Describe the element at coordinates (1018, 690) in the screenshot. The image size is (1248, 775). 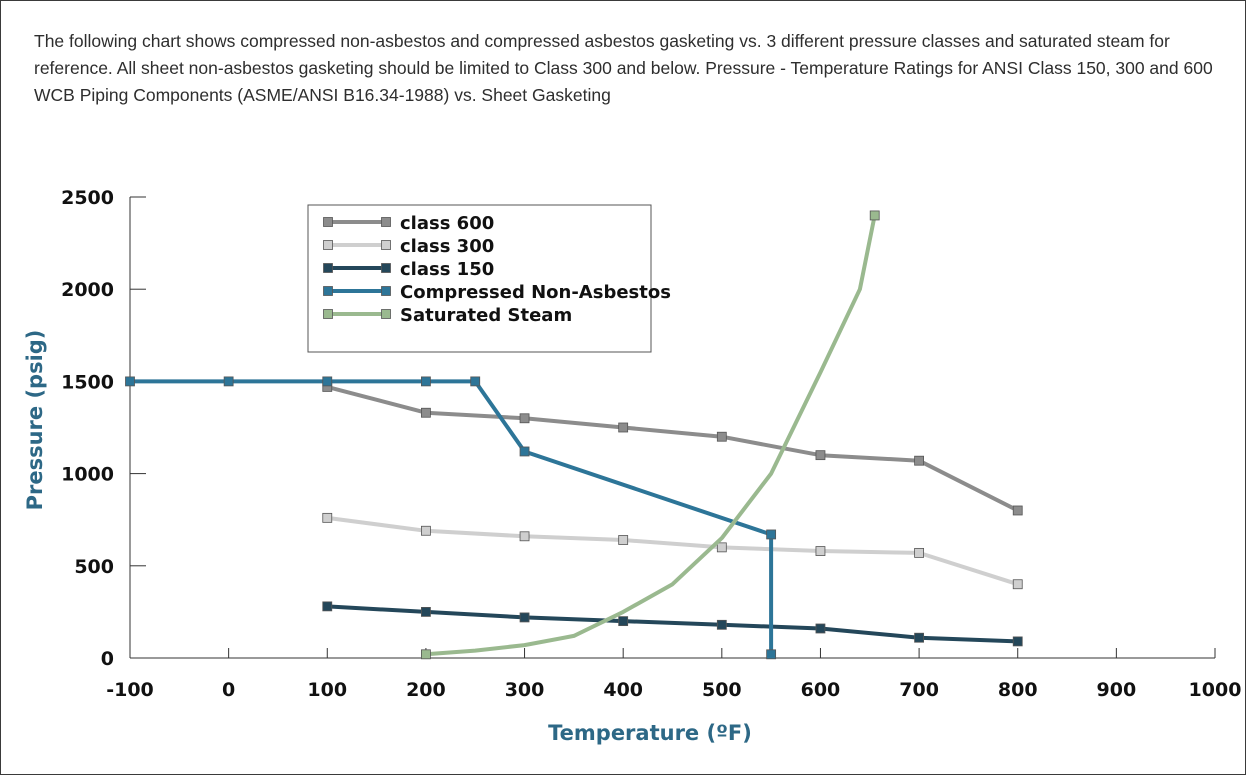
I see `x-tick-label: 800` at that location.